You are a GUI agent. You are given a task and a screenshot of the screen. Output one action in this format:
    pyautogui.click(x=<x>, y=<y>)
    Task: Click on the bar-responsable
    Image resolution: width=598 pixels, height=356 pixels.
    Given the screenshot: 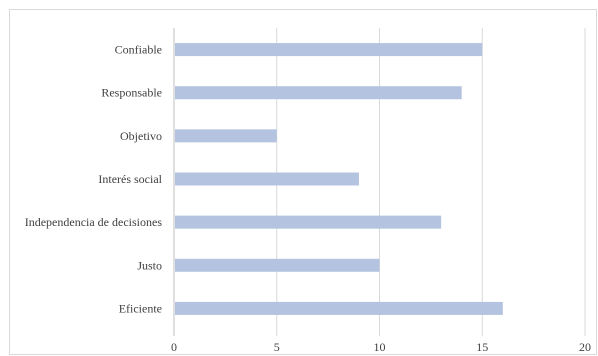 What is the action you would take?
    pyautogui.click(x=318, y=93)
    